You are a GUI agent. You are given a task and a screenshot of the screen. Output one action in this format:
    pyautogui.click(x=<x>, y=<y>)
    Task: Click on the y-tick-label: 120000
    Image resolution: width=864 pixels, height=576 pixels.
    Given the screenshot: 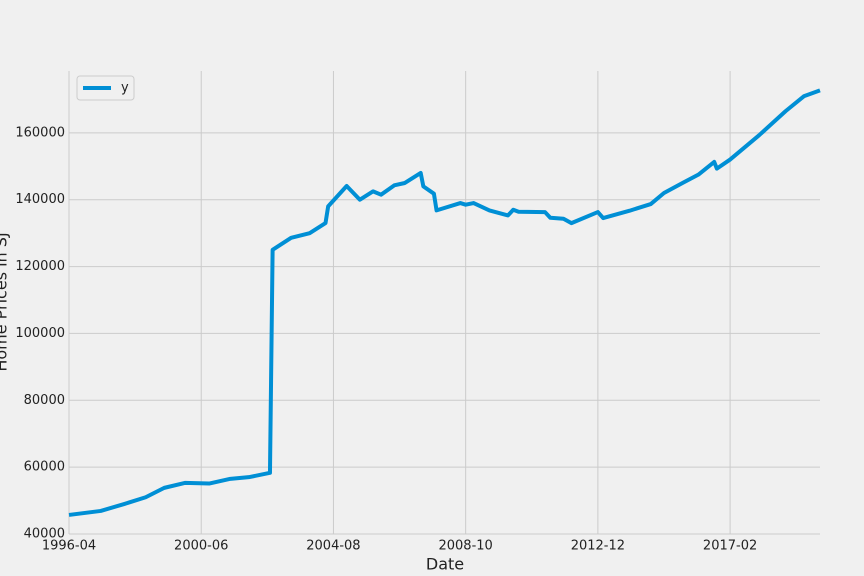 What is the action you would take?
    pyautogui.click(x=40, y=266)
    